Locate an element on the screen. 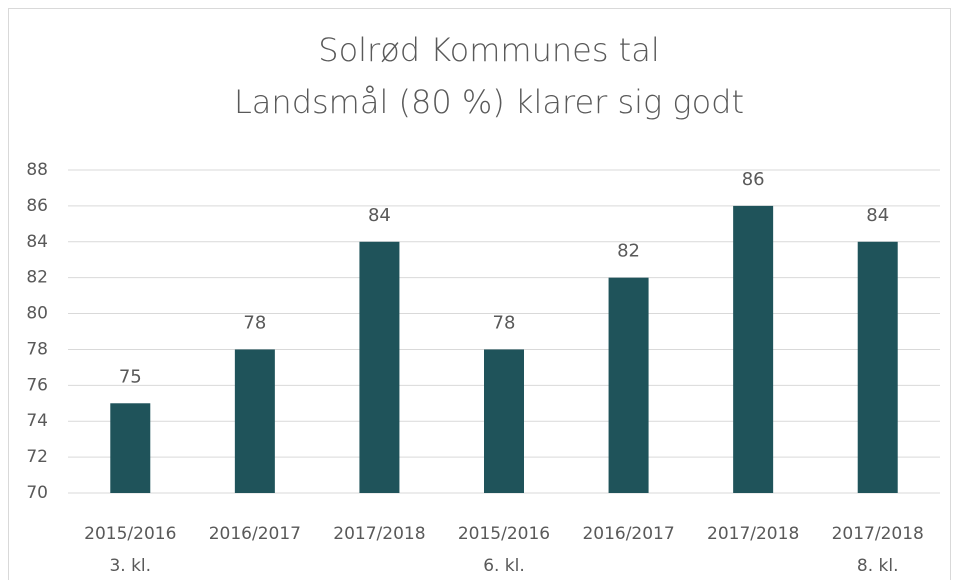 This screenshot has width=959, height=580. y-tick-label: 82 is located at coordinates (37, 278).